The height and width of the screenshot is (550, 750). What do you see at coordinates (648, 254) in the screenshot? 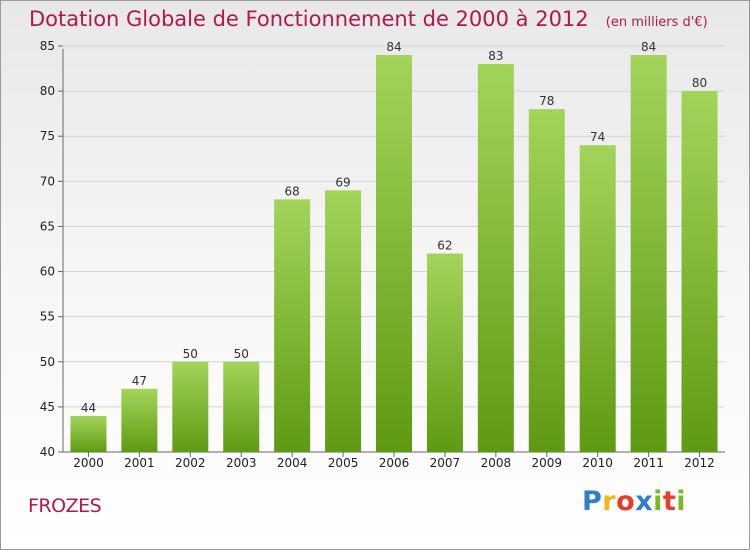
I see `bar-2011` at bounding box center [648, 254].